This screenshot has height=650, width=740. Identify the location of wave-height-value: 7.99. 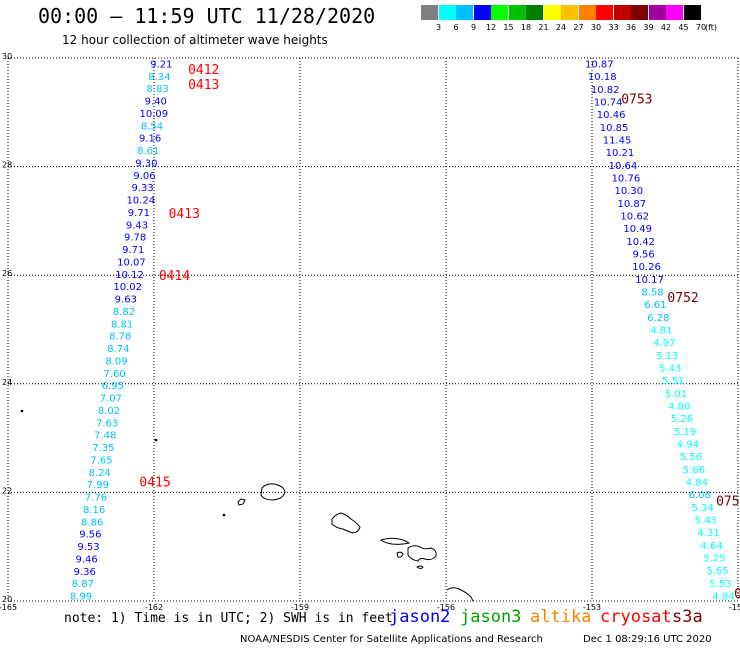
(98, 485).